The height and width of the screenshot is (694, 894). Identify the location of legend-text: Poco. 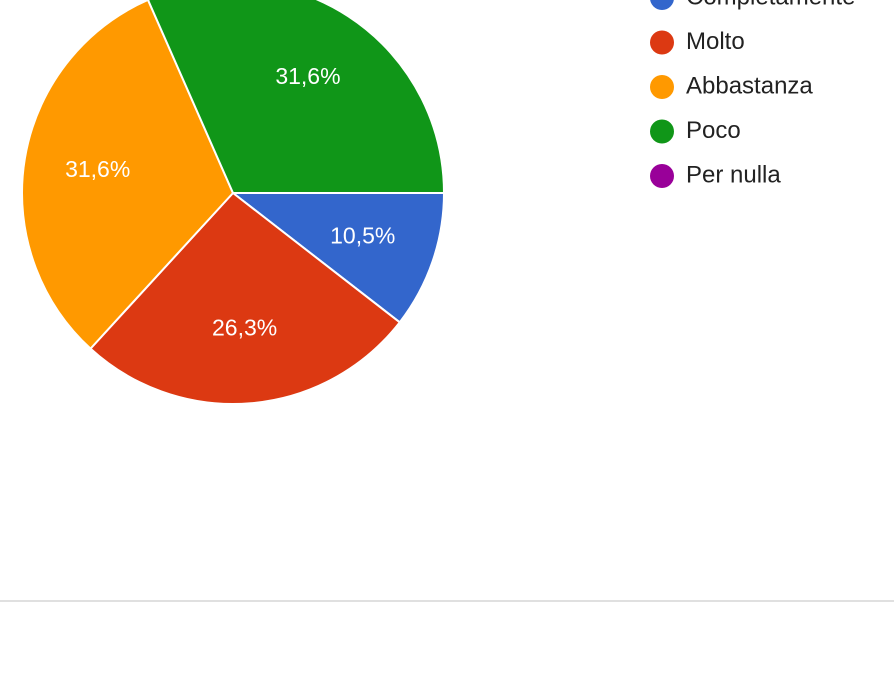
(713, 130).